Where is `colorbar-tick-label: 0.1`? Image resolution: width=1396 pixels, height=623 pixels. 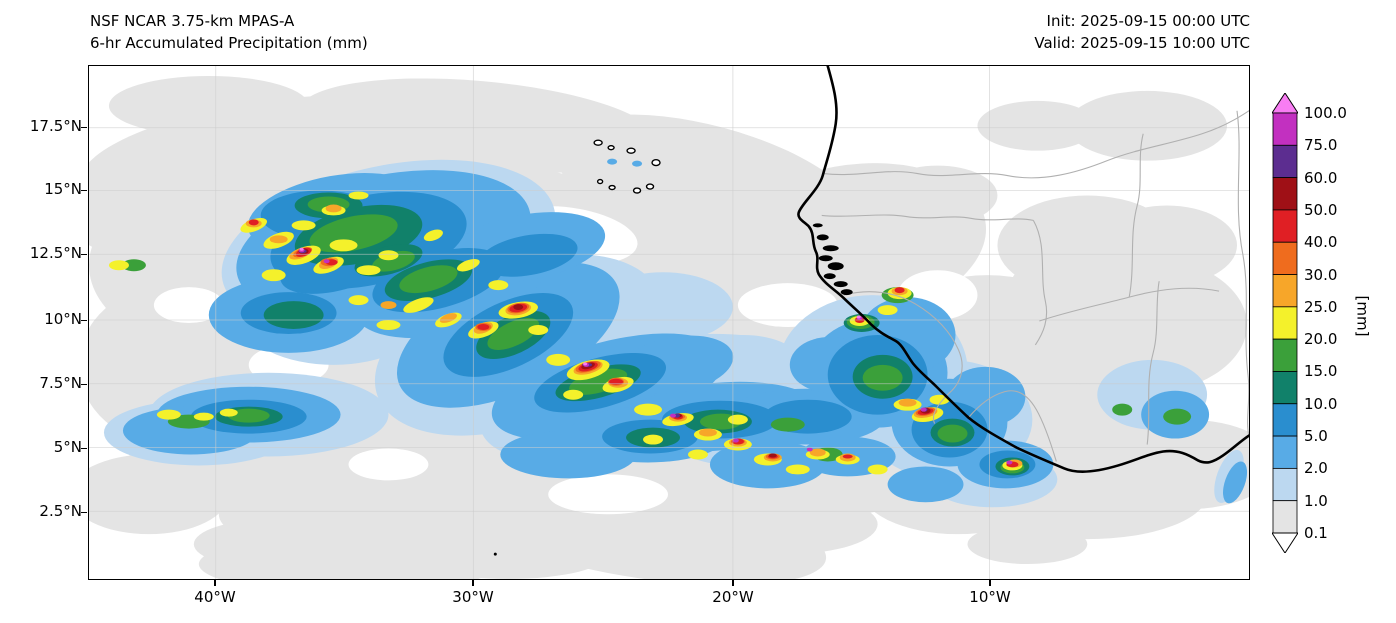
colorbar-tick-label: 0.1 is located at coordinates (1316, 533).